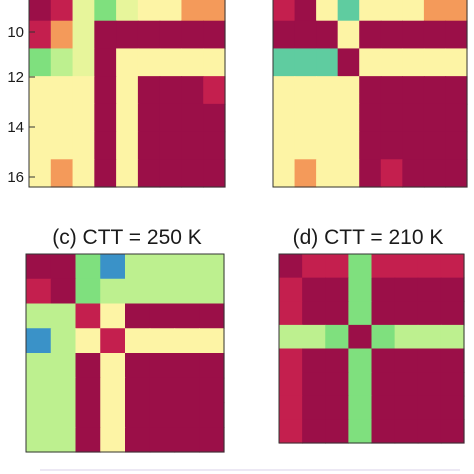 The image size is (474, 474). Describe the element at coordinates (456, 35) in the screenshot. I see `heatmap-cell-b-r1-c8` at that location.